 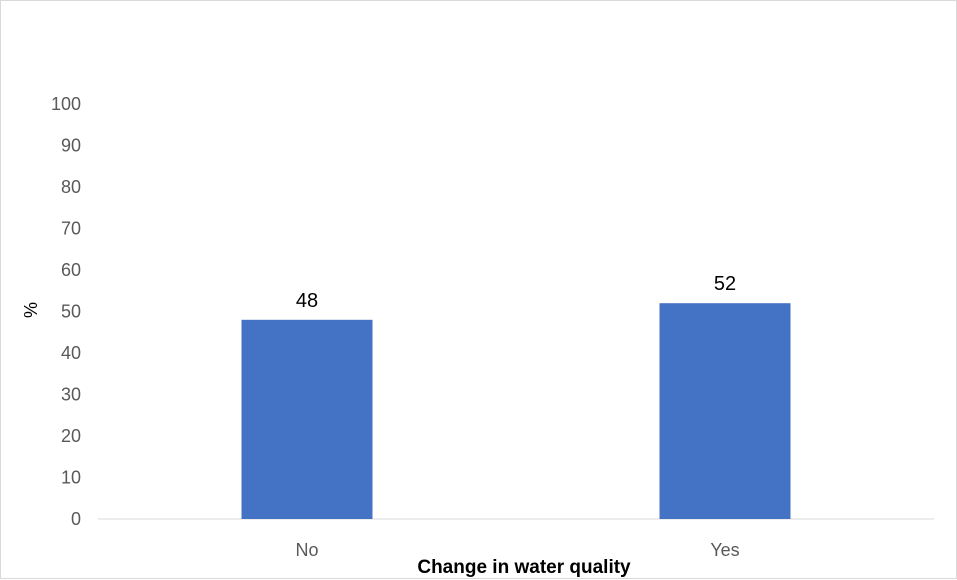 What do you see at coordinates (71, 436) in the screenshot?
I see `y-tick-label: 20` at bounding box center [71, 436].